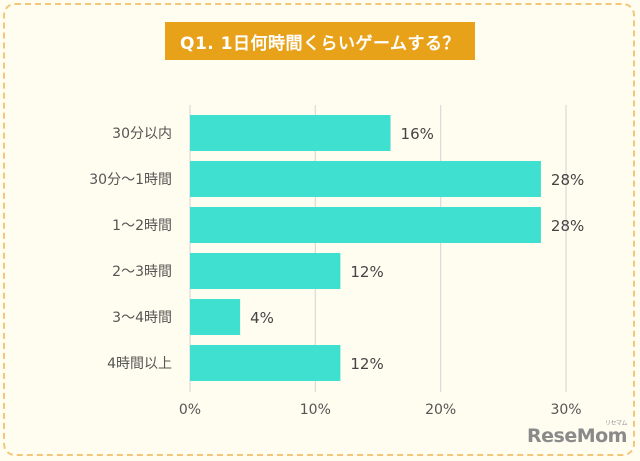 This screenshot has height=461, width=640. I want to click on value-label: 16%, so click(417, 134).